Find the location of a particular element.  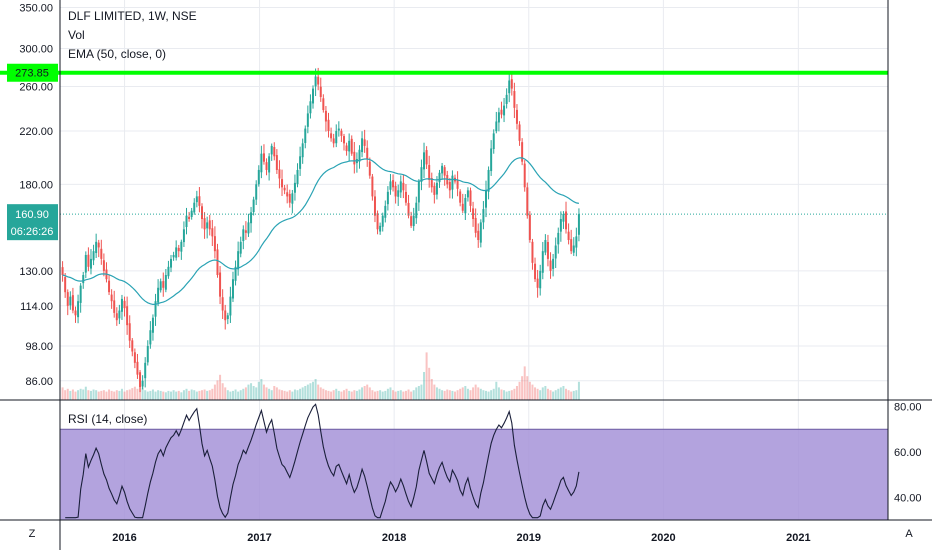

rsi-tick-label: 60.00 is located at coordinates (908, 453).